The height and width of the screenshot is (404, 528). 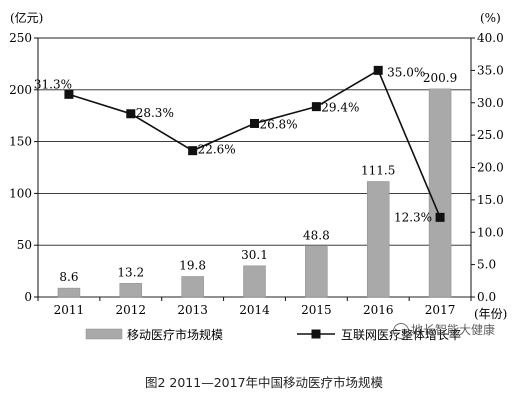 What do you see at coordinates (413, 217) in the screenshot?
I see `line-data-label: 12.3%` at bounding box center [413, 217].